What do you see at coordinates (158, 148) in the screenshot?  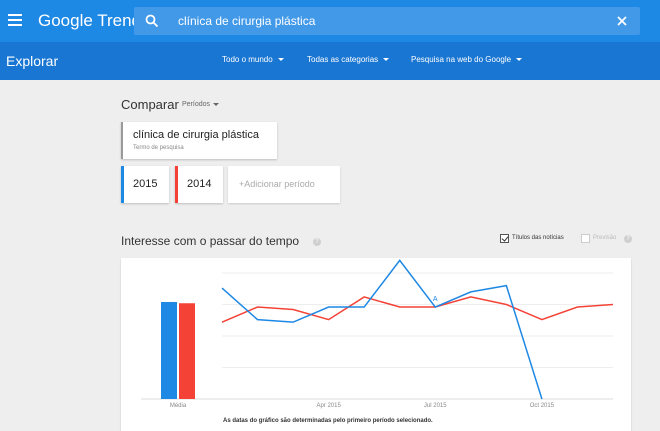 I see `search-term-type: Termo de pesquisa` at bounding box center [158, 148].